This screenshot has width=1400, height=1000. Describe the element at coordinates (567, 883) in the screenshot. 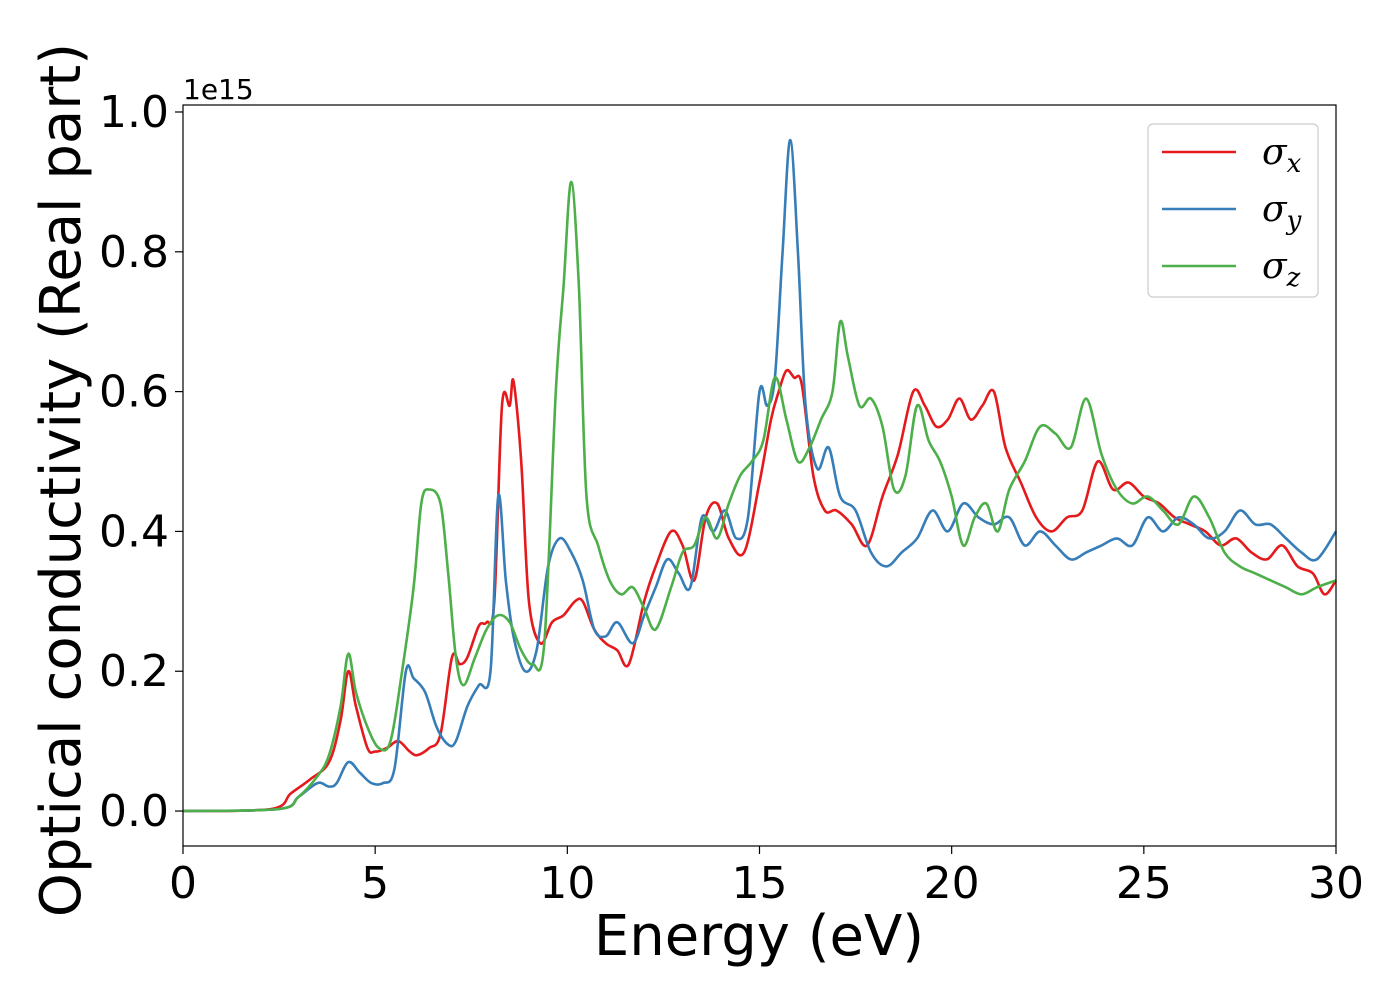

I see `x-tick-label: 10` at that location.